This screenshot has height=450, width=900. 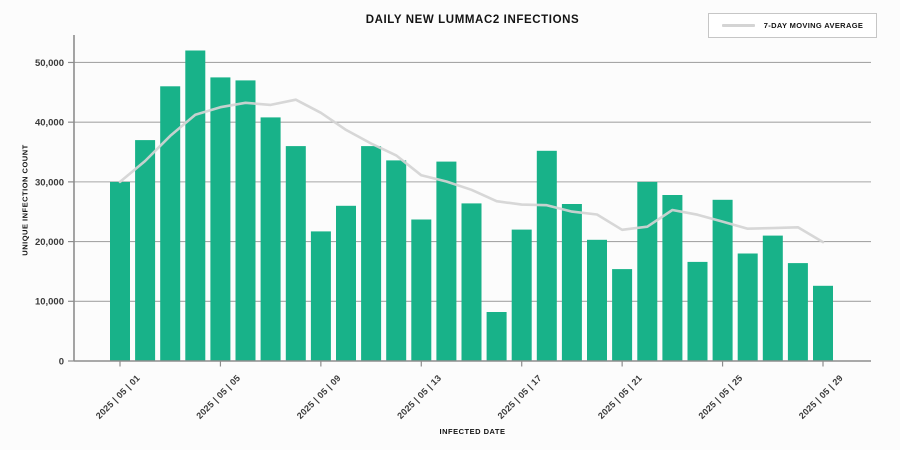 What do you see at coordinates (49, 242) in the screenshot?
I see `y-tick-label: 20,000` at bounding box center [49, 242].